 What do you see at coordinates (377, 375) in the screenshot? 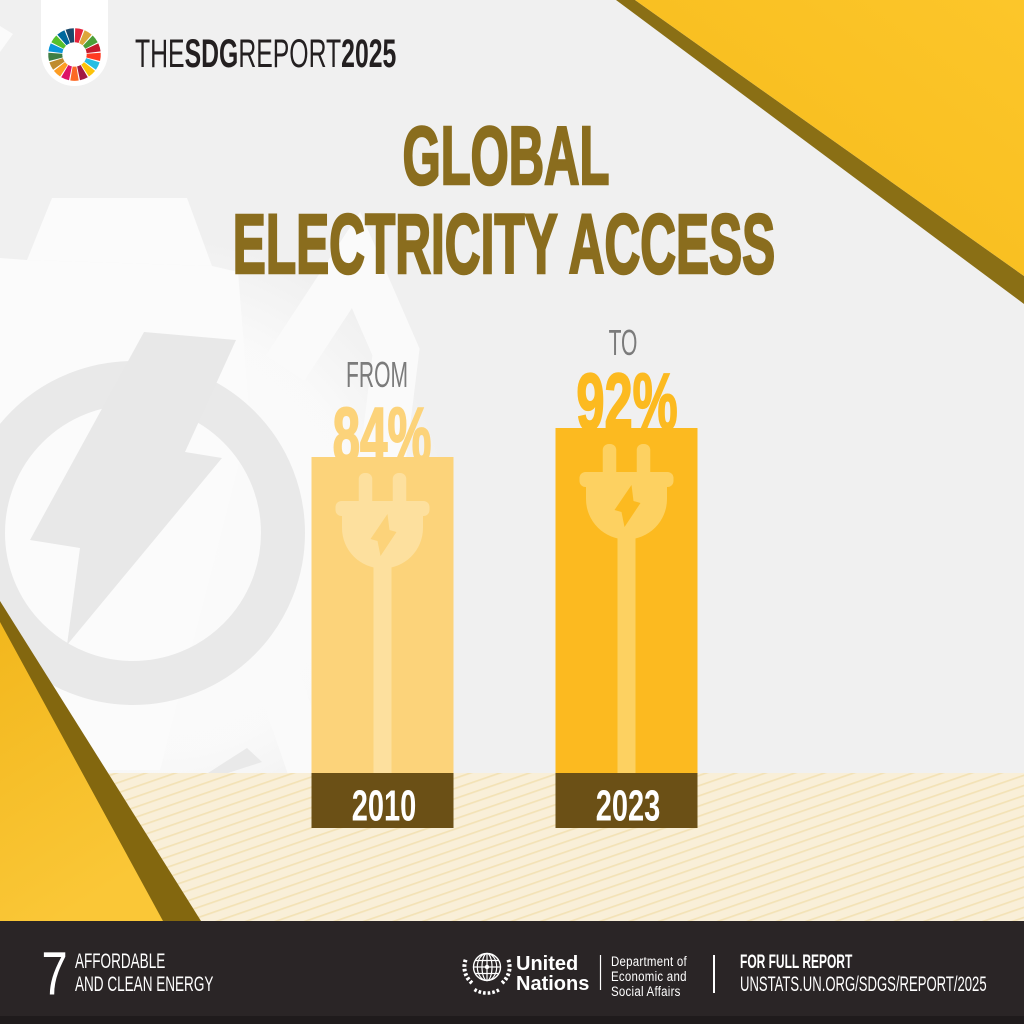
I see `svg-text: FROM` at bounding box center [377, 375].